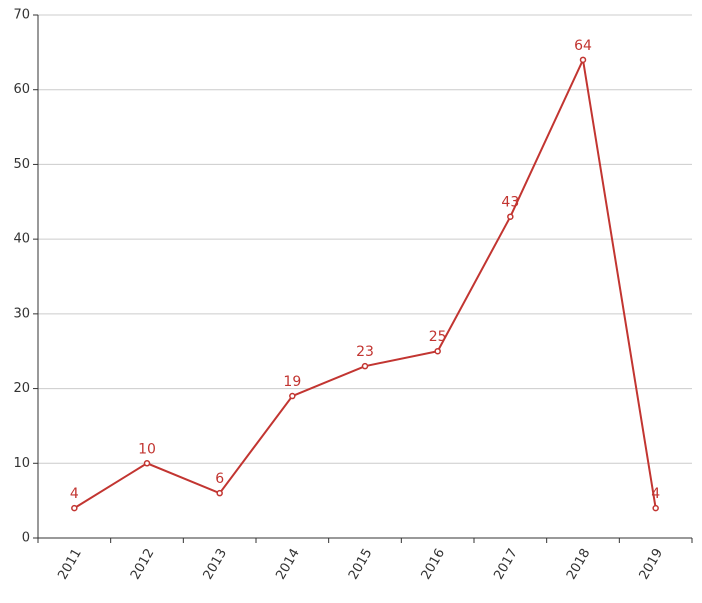 Image resolution: width=702 pixels, height=603 pixels. I want to click on x-tick-label: 2012, so click(143, 564).